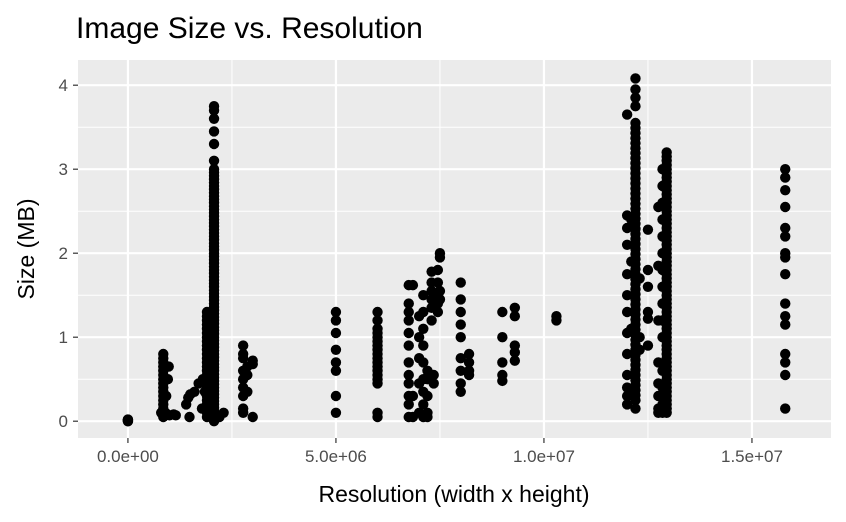 Image resolution: width=846 pixels, height=522 pixels. I want to click on y-tick-label: 2, so click(63, 253).